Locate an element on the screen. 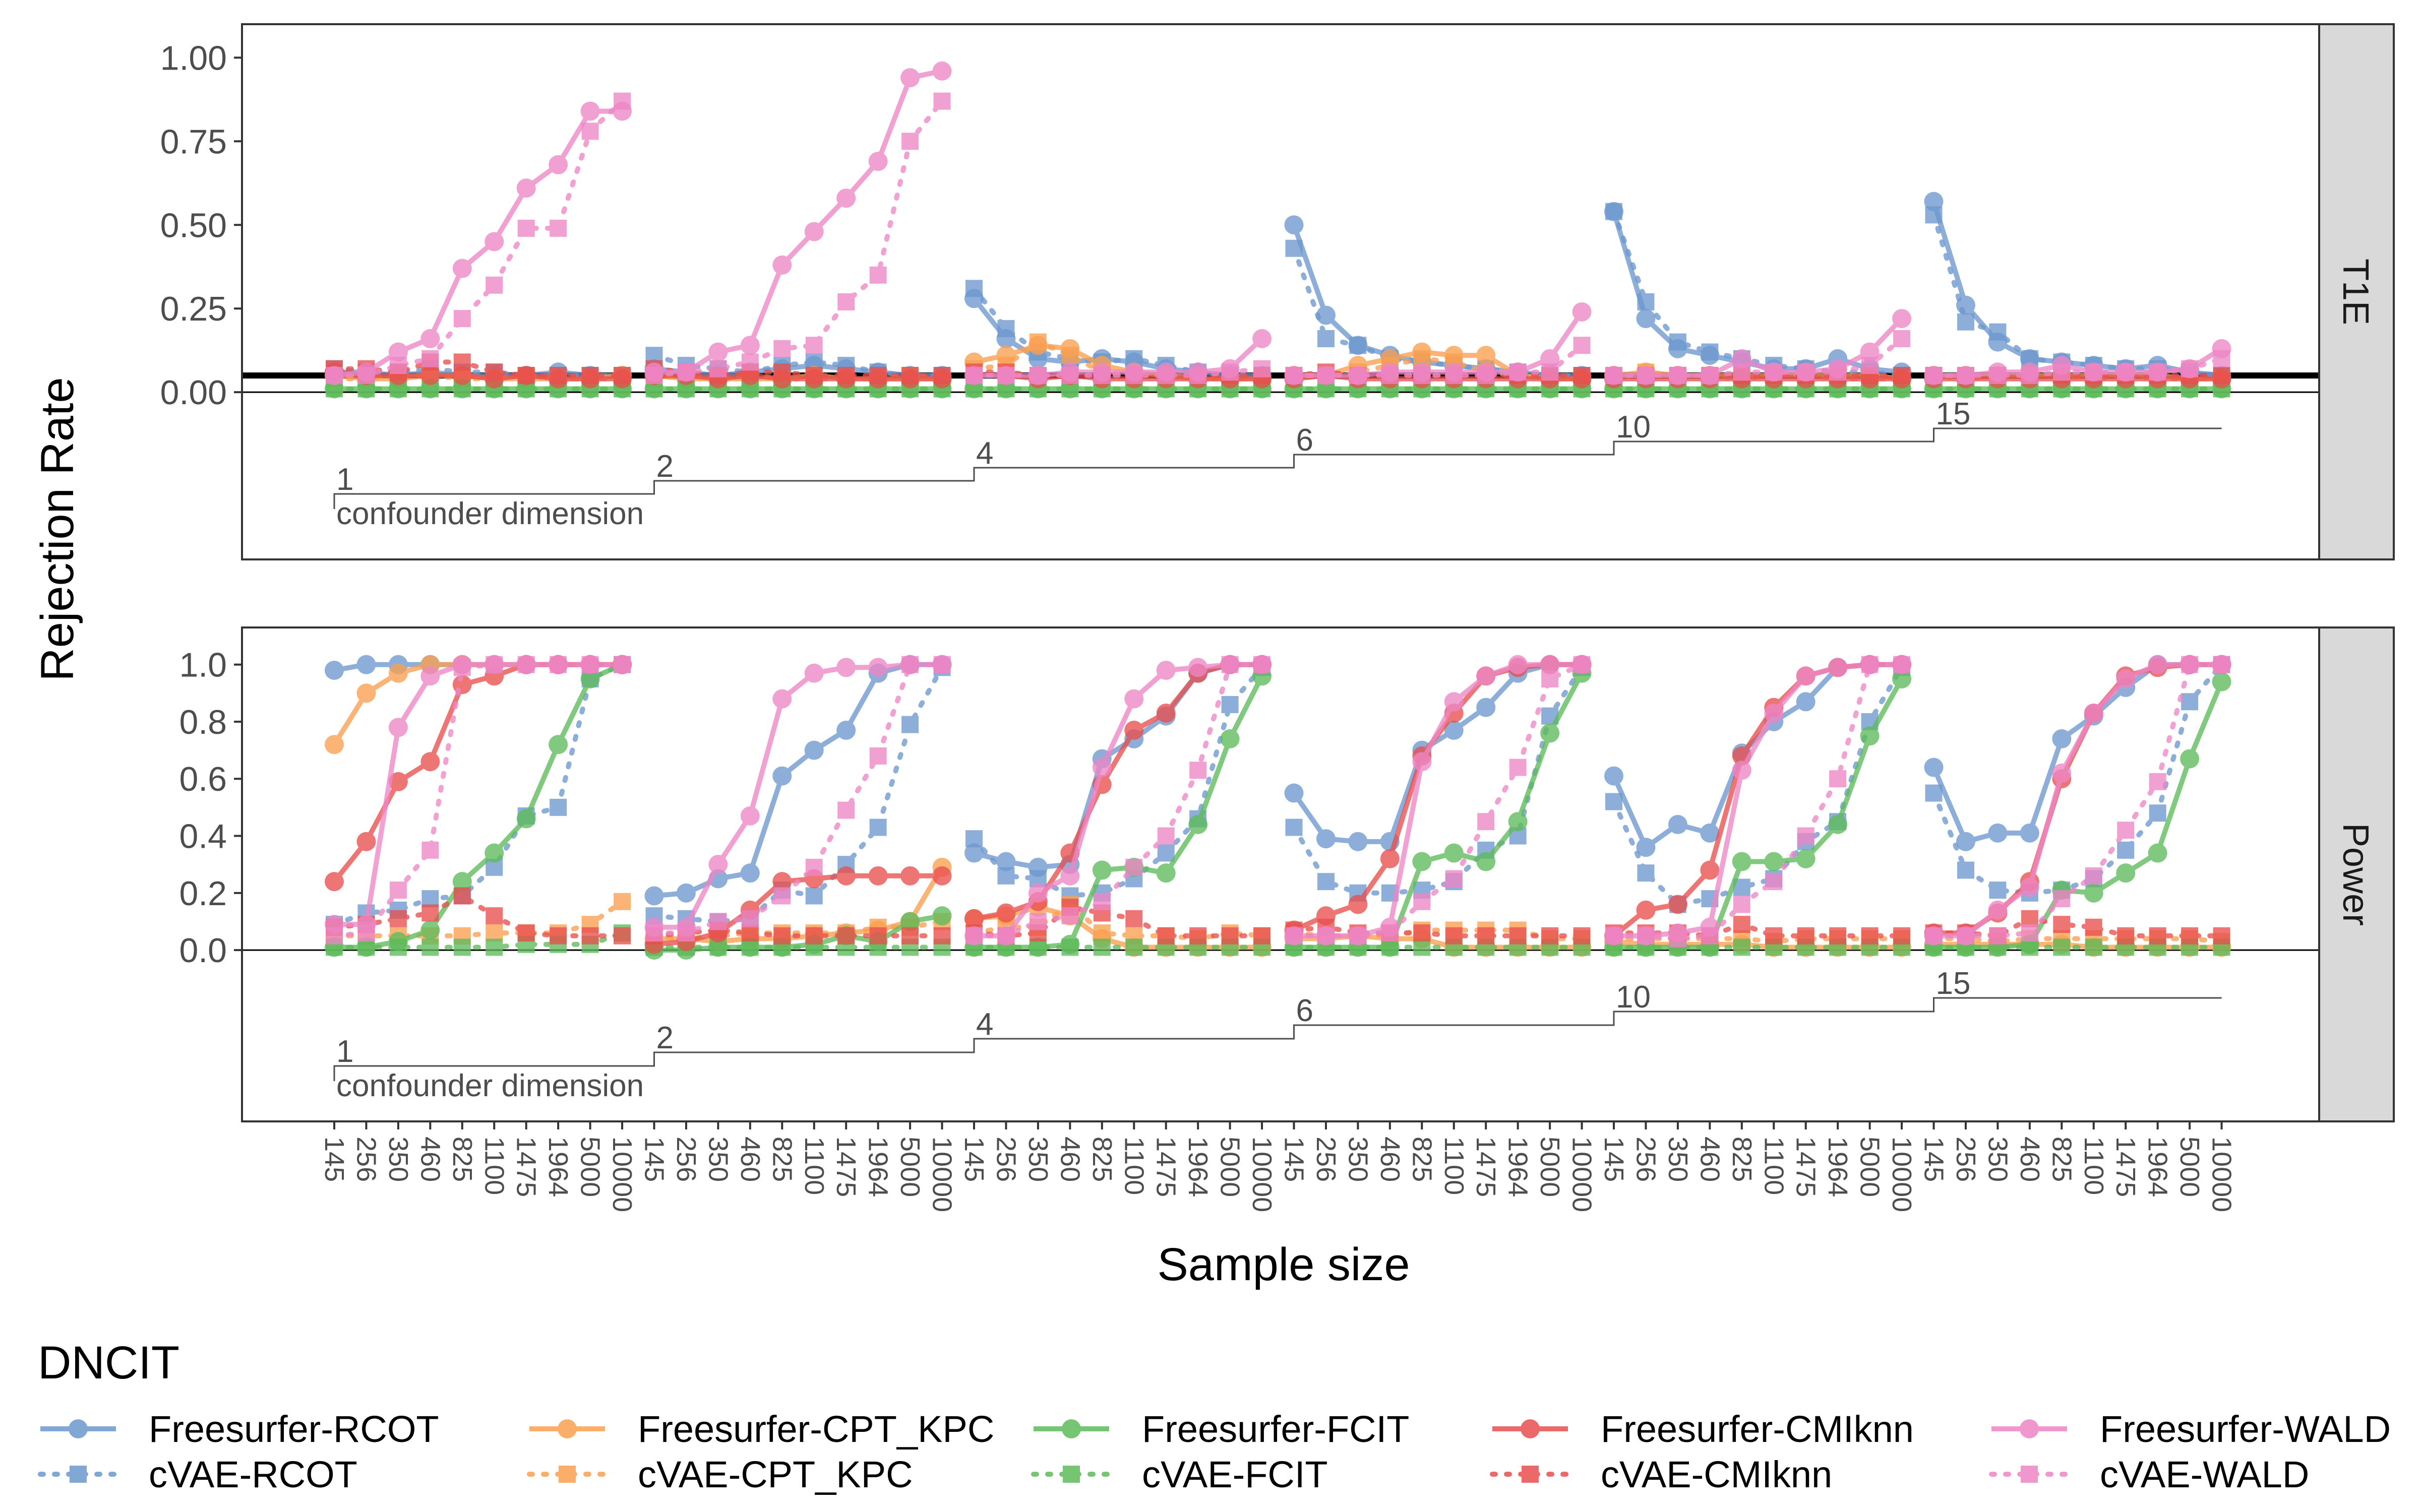 The height and width of the screenshot is (1512, 2420). x-tick-label: 1964 is located at coordinates (558, 1167).